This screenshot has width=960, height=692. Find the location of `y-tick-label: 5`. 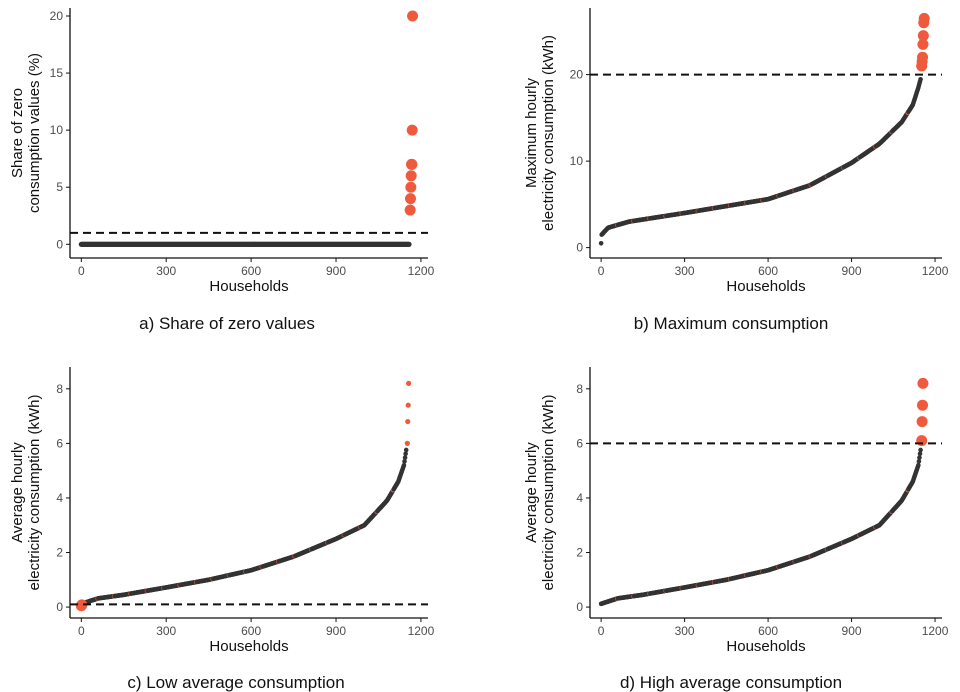

y-tick-label: 5 is located at coordinates (59, 187).